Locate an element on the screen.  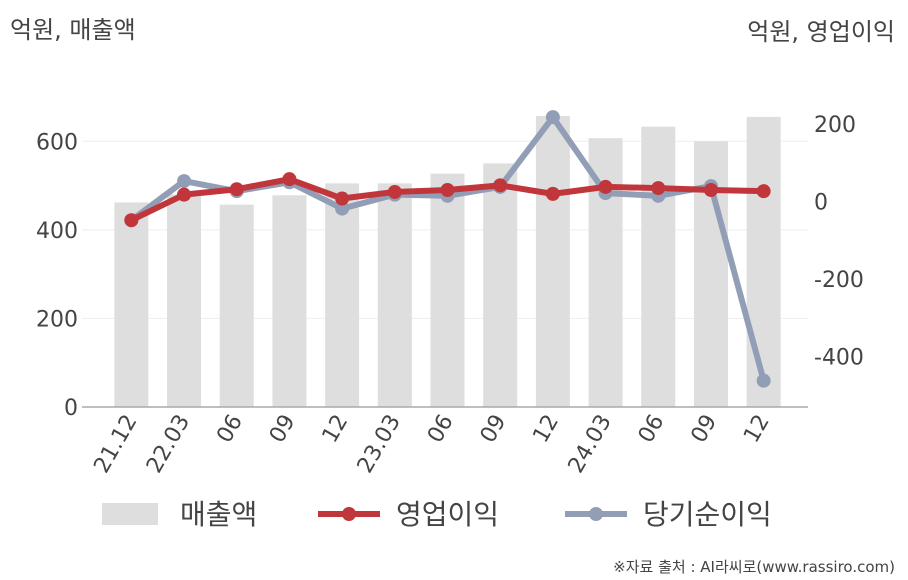
source-note: ※자료 출처 : AI라씨로(www.rassiro.com) is located at coordinates (754, 567).